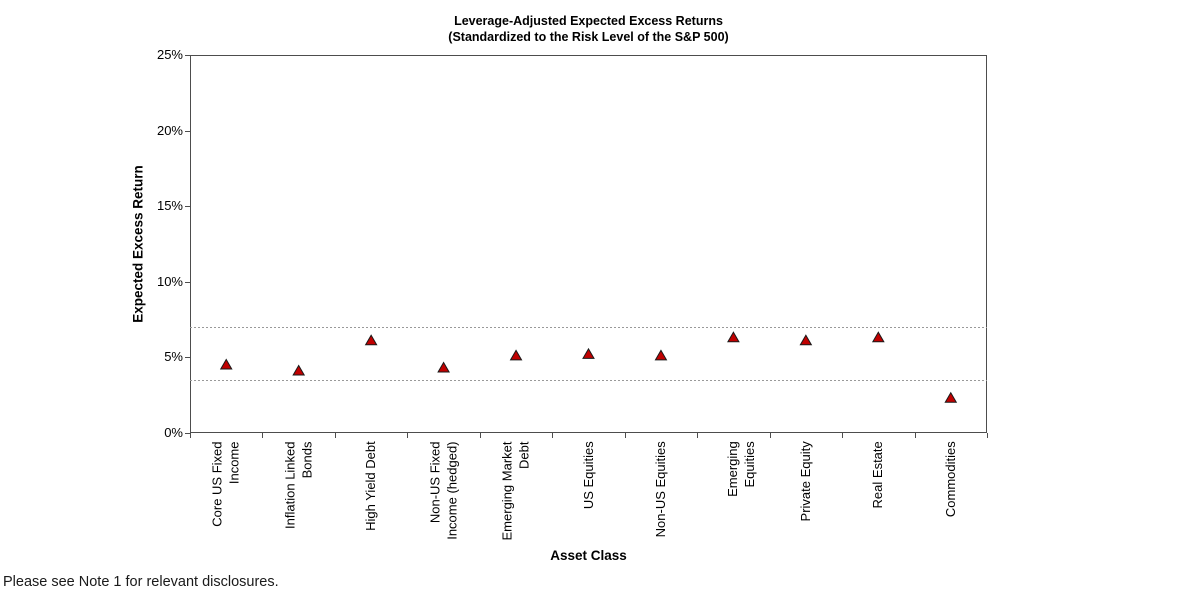 The height and width of the screenshot is (601, 1196). Describe the element at coordinates (173, 357) in the screenshot. I see `y-tick-label: 5%` at that location.